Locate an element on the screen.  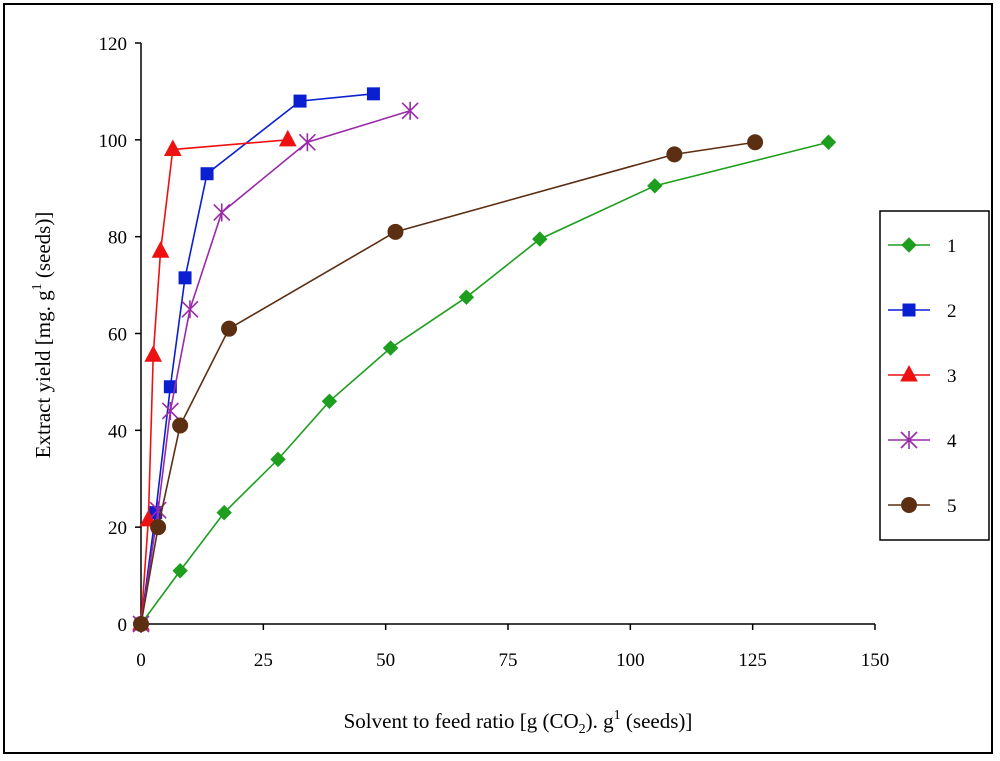
legend-label: 4 is located at coordinates (952, 441).